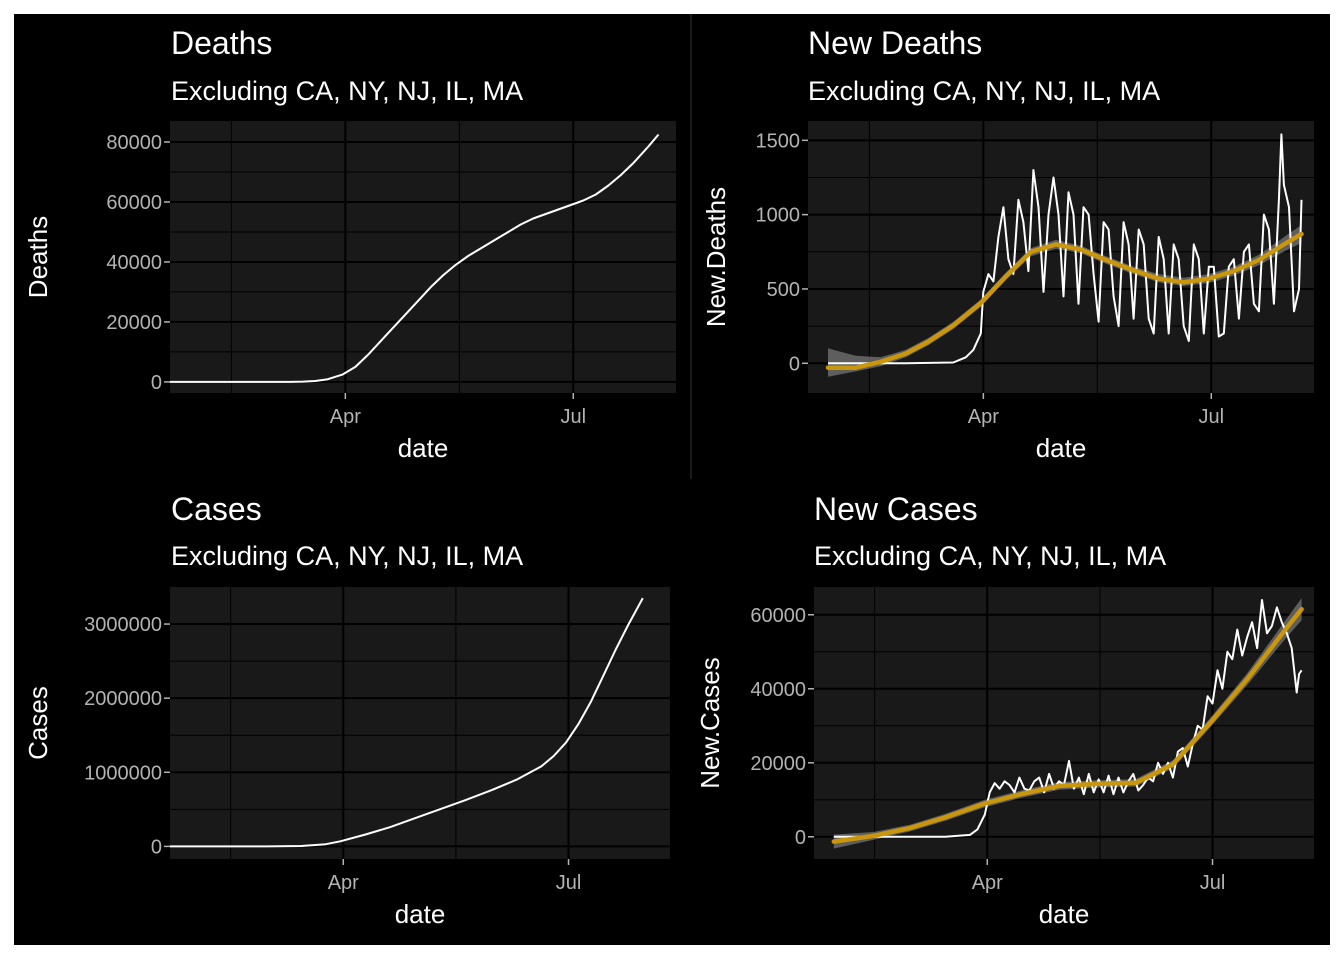 This screenshot has width=1344, height=960. I want to click on y-tick-label: 2000000, so click(123, 699).